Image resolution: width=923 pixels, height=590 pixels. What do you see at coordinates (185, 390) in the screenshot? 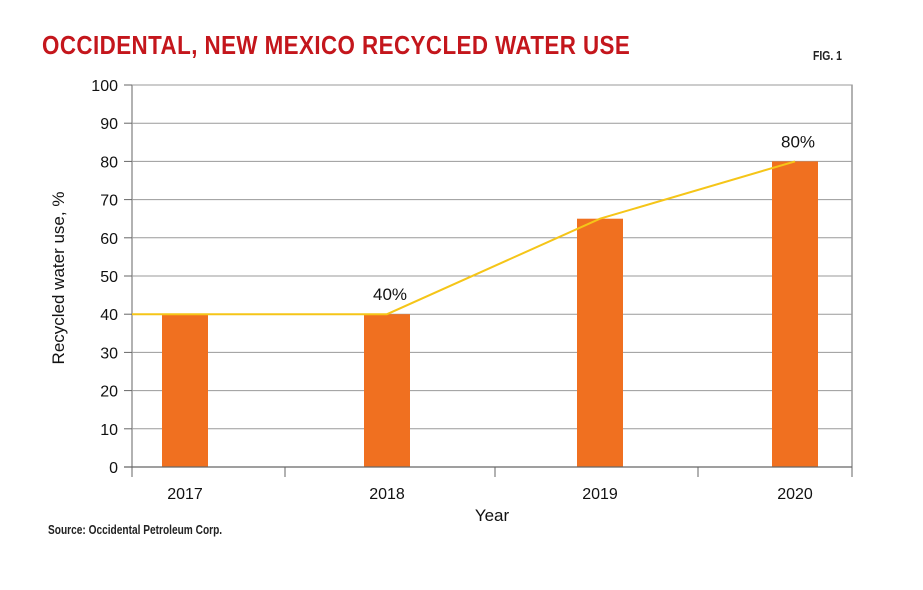
I see `bar-2017` at bounding box center [185, 390].